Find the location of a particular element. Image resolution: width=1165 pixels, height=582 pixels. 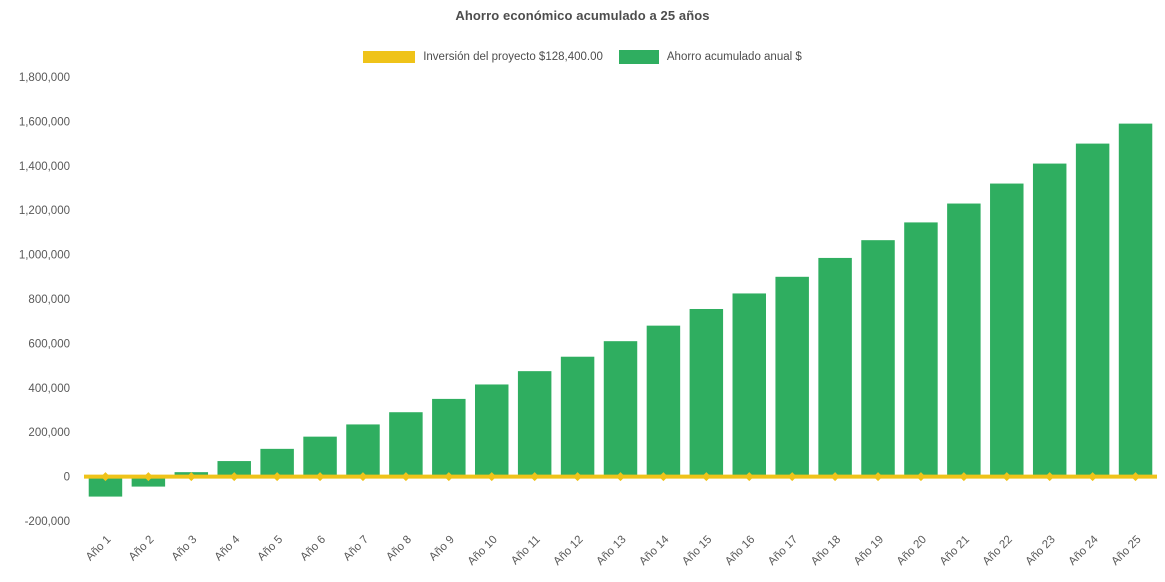

x-tick-label: Año 4 is located at coordinates (228, 548).